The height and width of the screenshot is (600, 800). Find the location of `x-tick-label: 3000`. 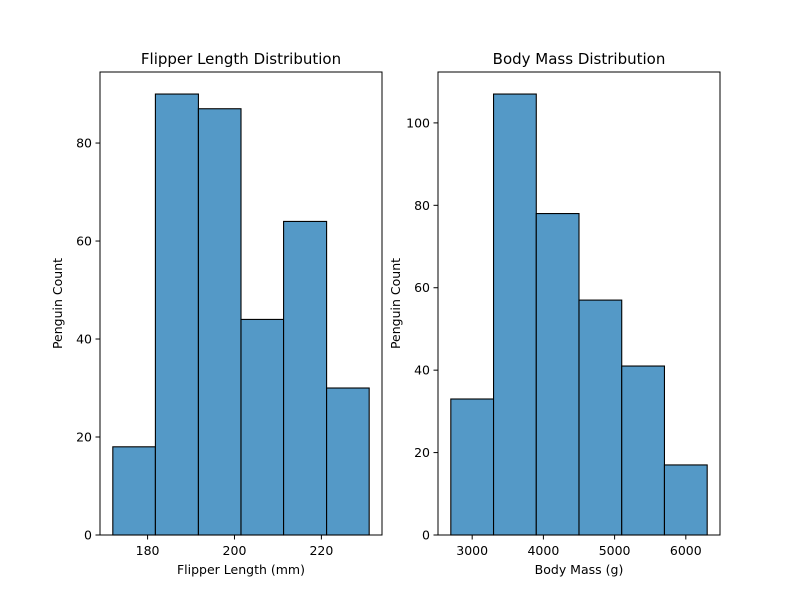

x-tick-label: 3000 is located at coordinates (472, 550).